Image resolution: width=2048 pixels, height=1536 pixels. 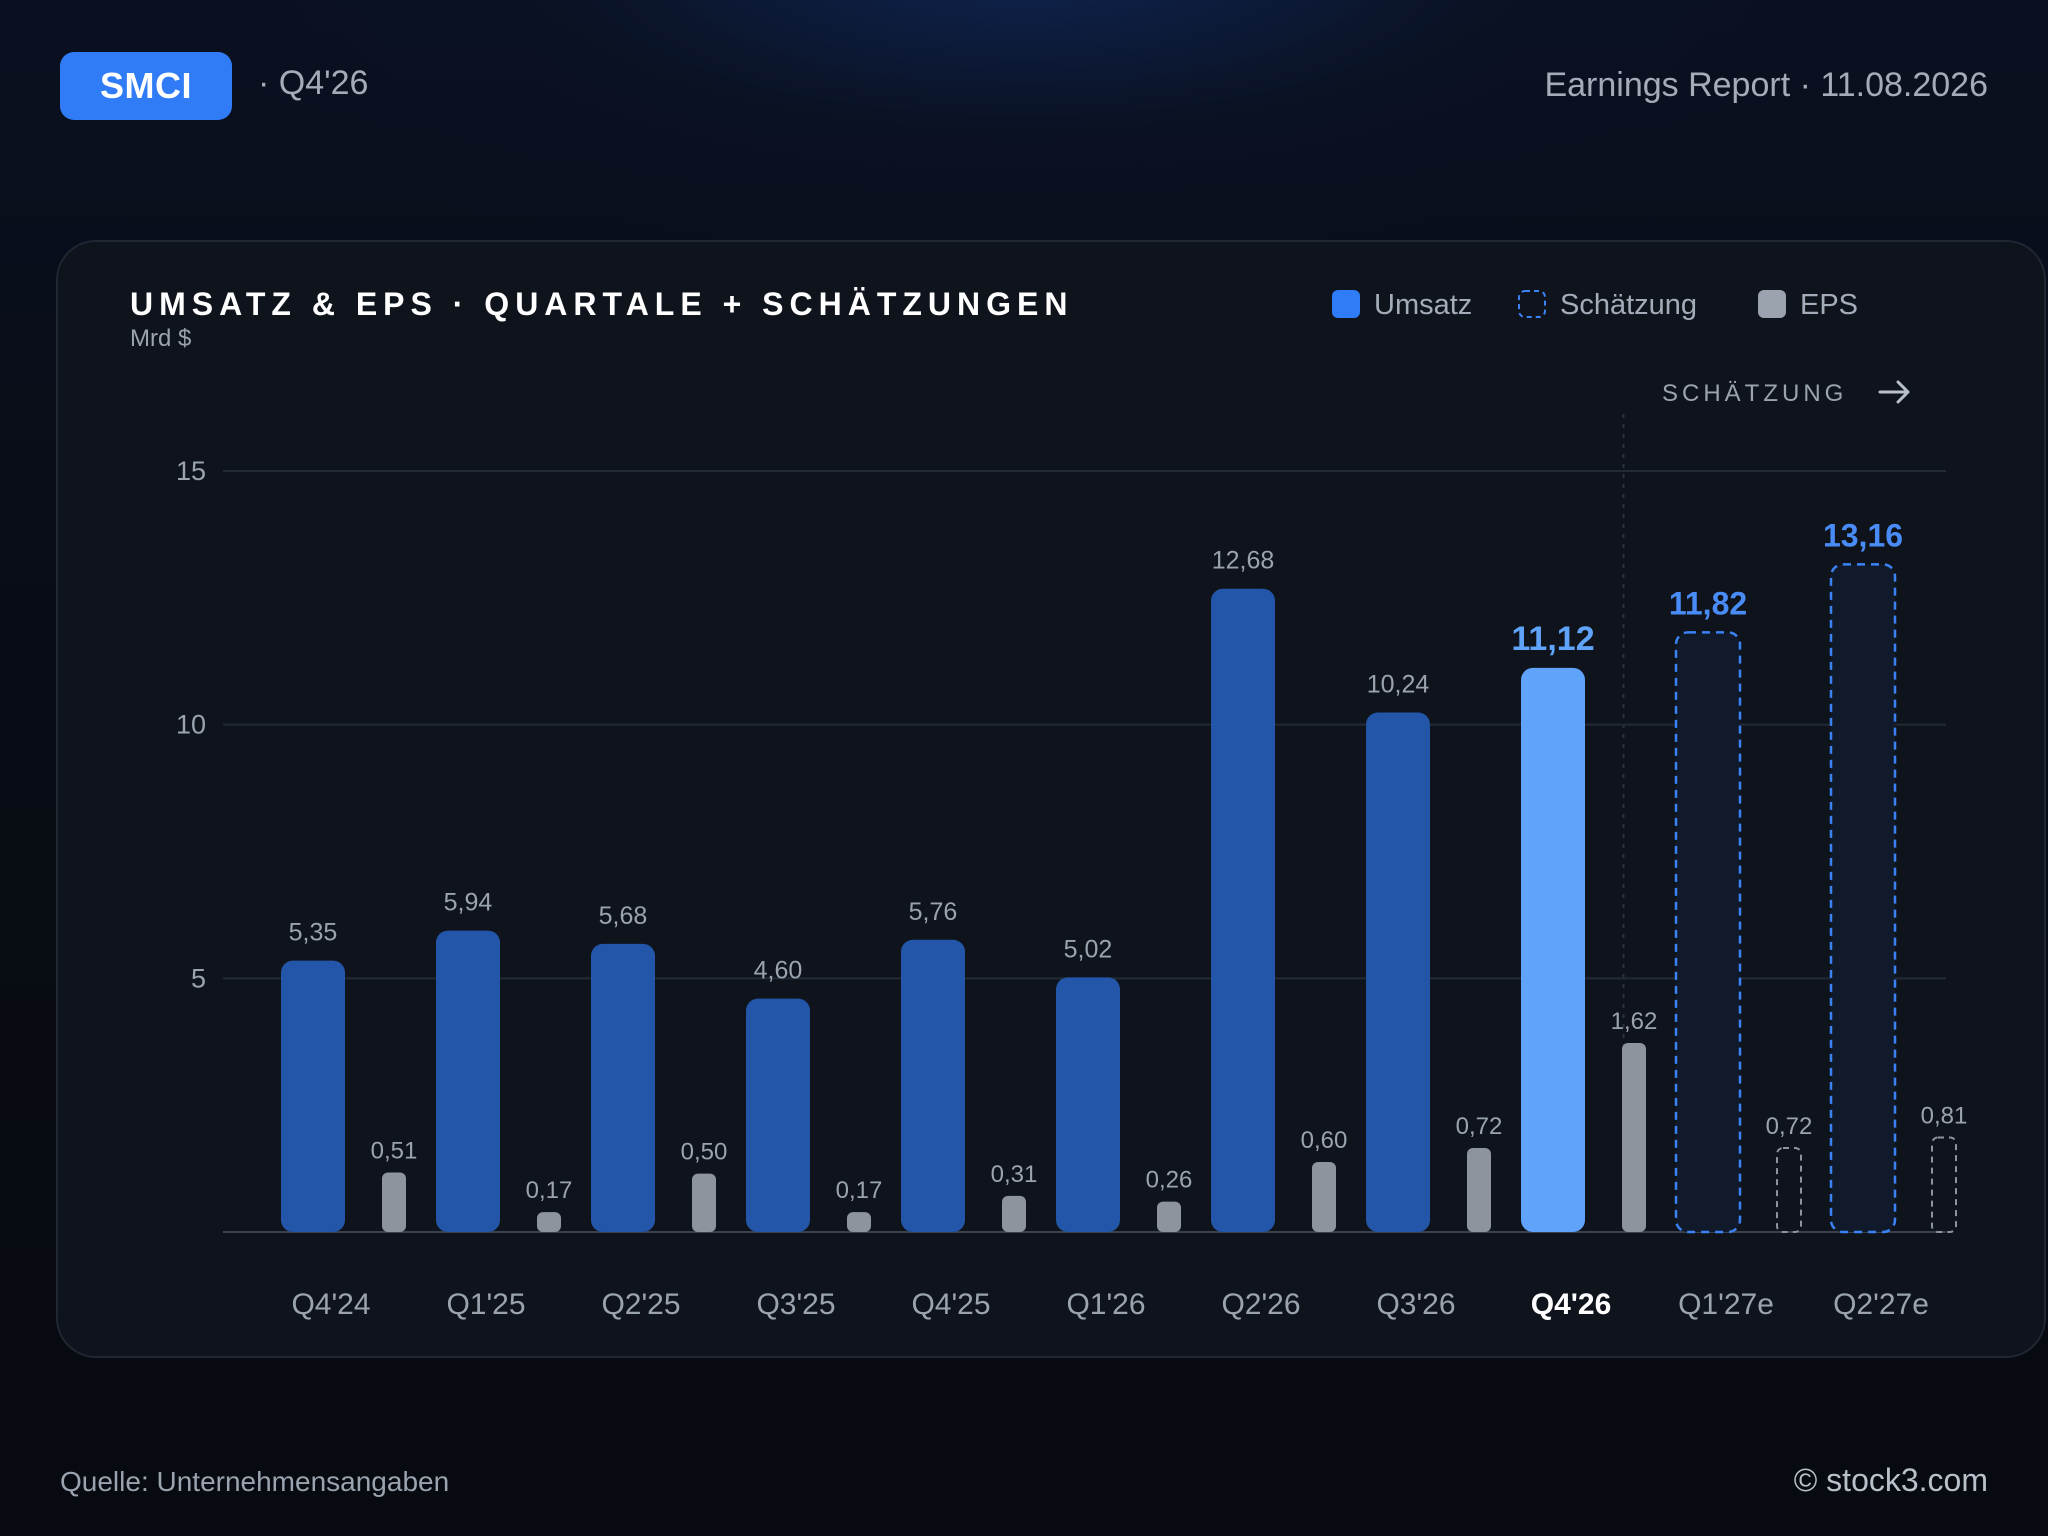 What do you see at coordinates (623, 916) in the screenshot?
I see `revenue-value-label: 5,68` at bounding box center [623, 916].